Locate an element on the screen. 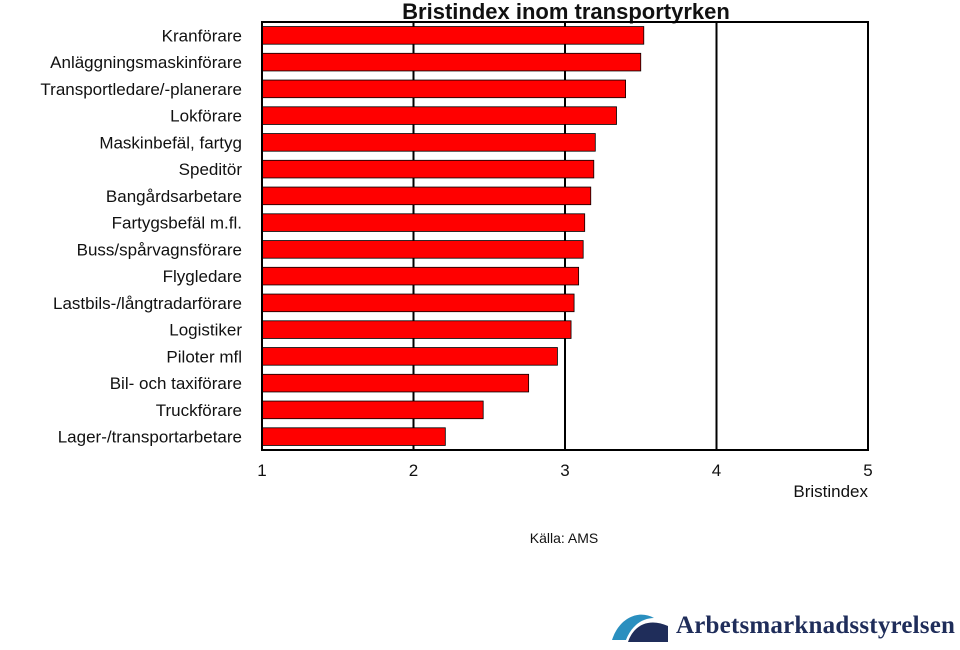 The image size is (960, 650). x-tick-label: 3 is located at coordinates (564, 470).